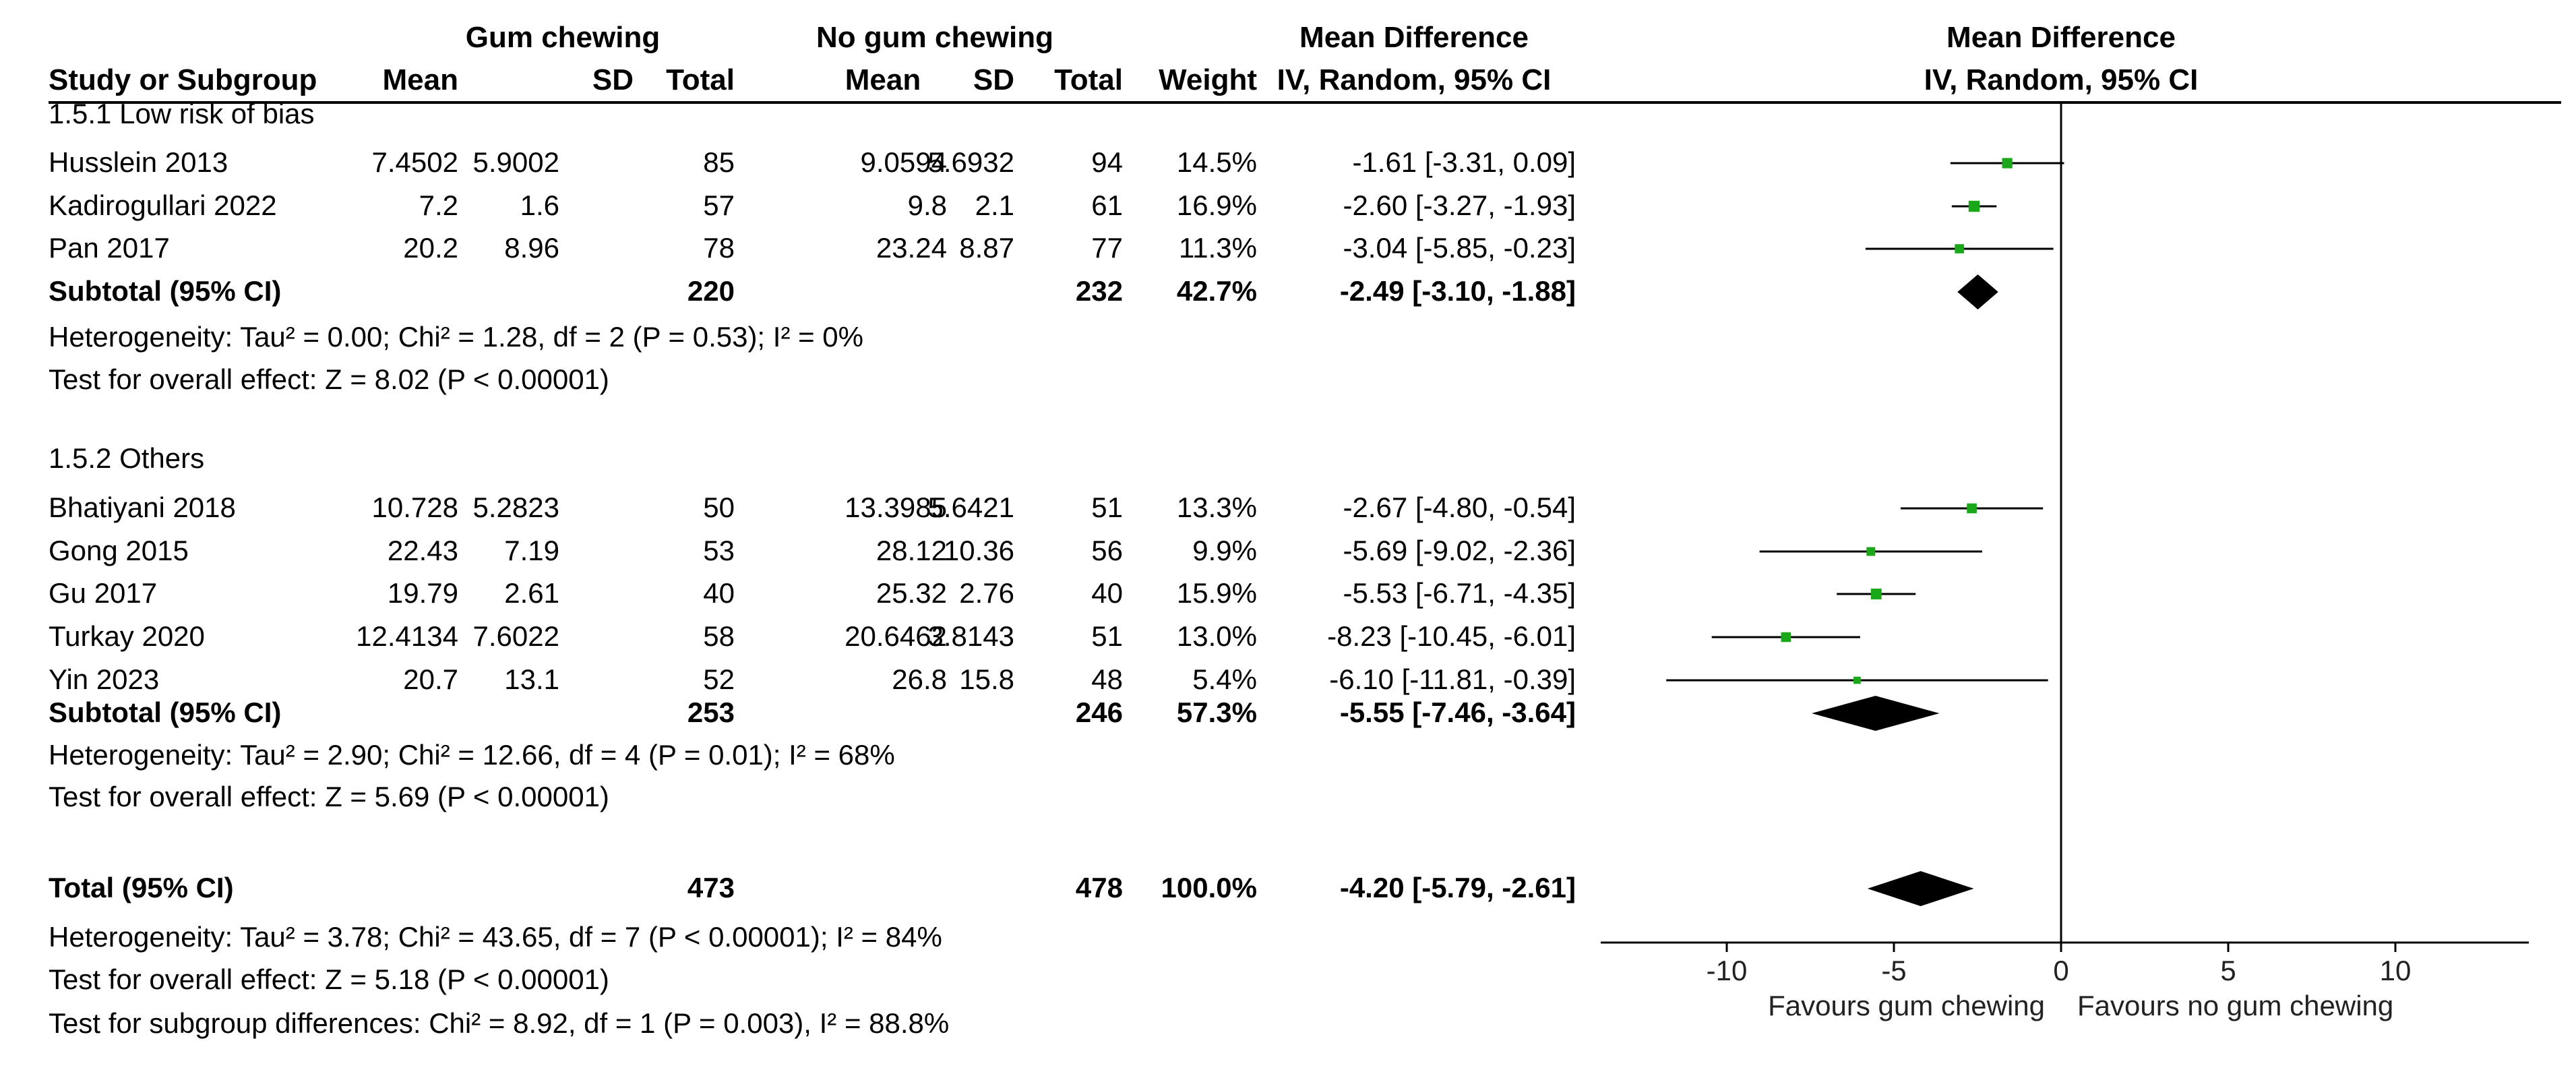 The image size is (2576, 1072). What do you see at coordinates (919, 679) in the screenshot?
I see `group2-mean: 26.8` at bounding box center [919, 679].